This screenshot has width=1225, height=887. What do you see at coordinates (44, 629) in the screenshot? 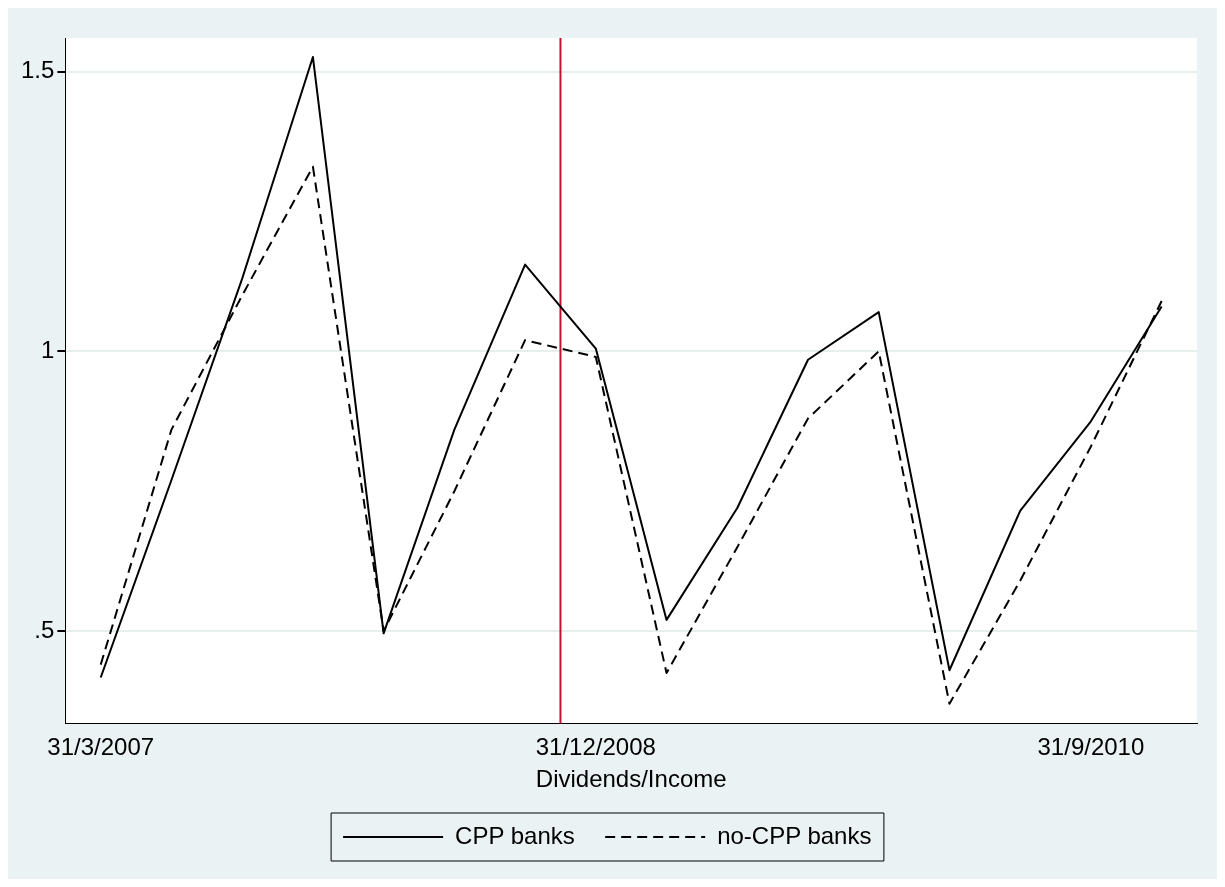
I see `y-tick-label: .5` at bounding box center [44, 629].